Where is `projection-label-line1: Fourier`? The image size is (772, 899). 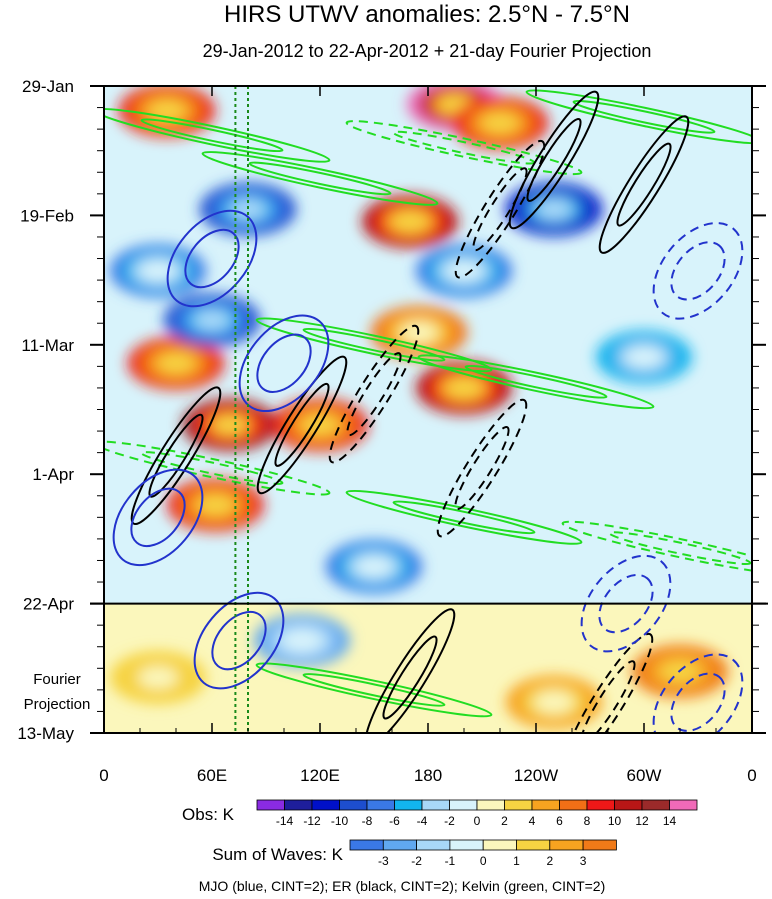
projection-label-line1: Fourier is located at coordinates (57, 679).